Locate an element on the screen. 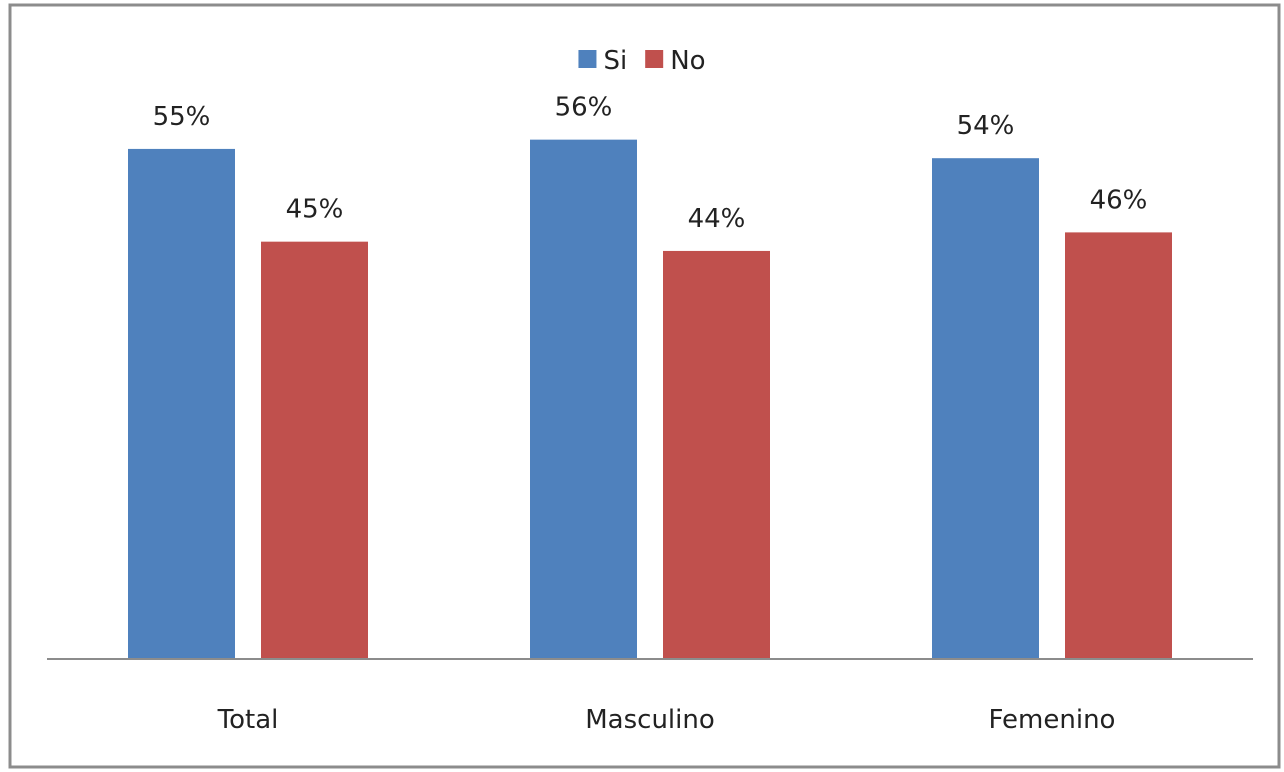  bar-no-total is located at coordinates (314, 450).